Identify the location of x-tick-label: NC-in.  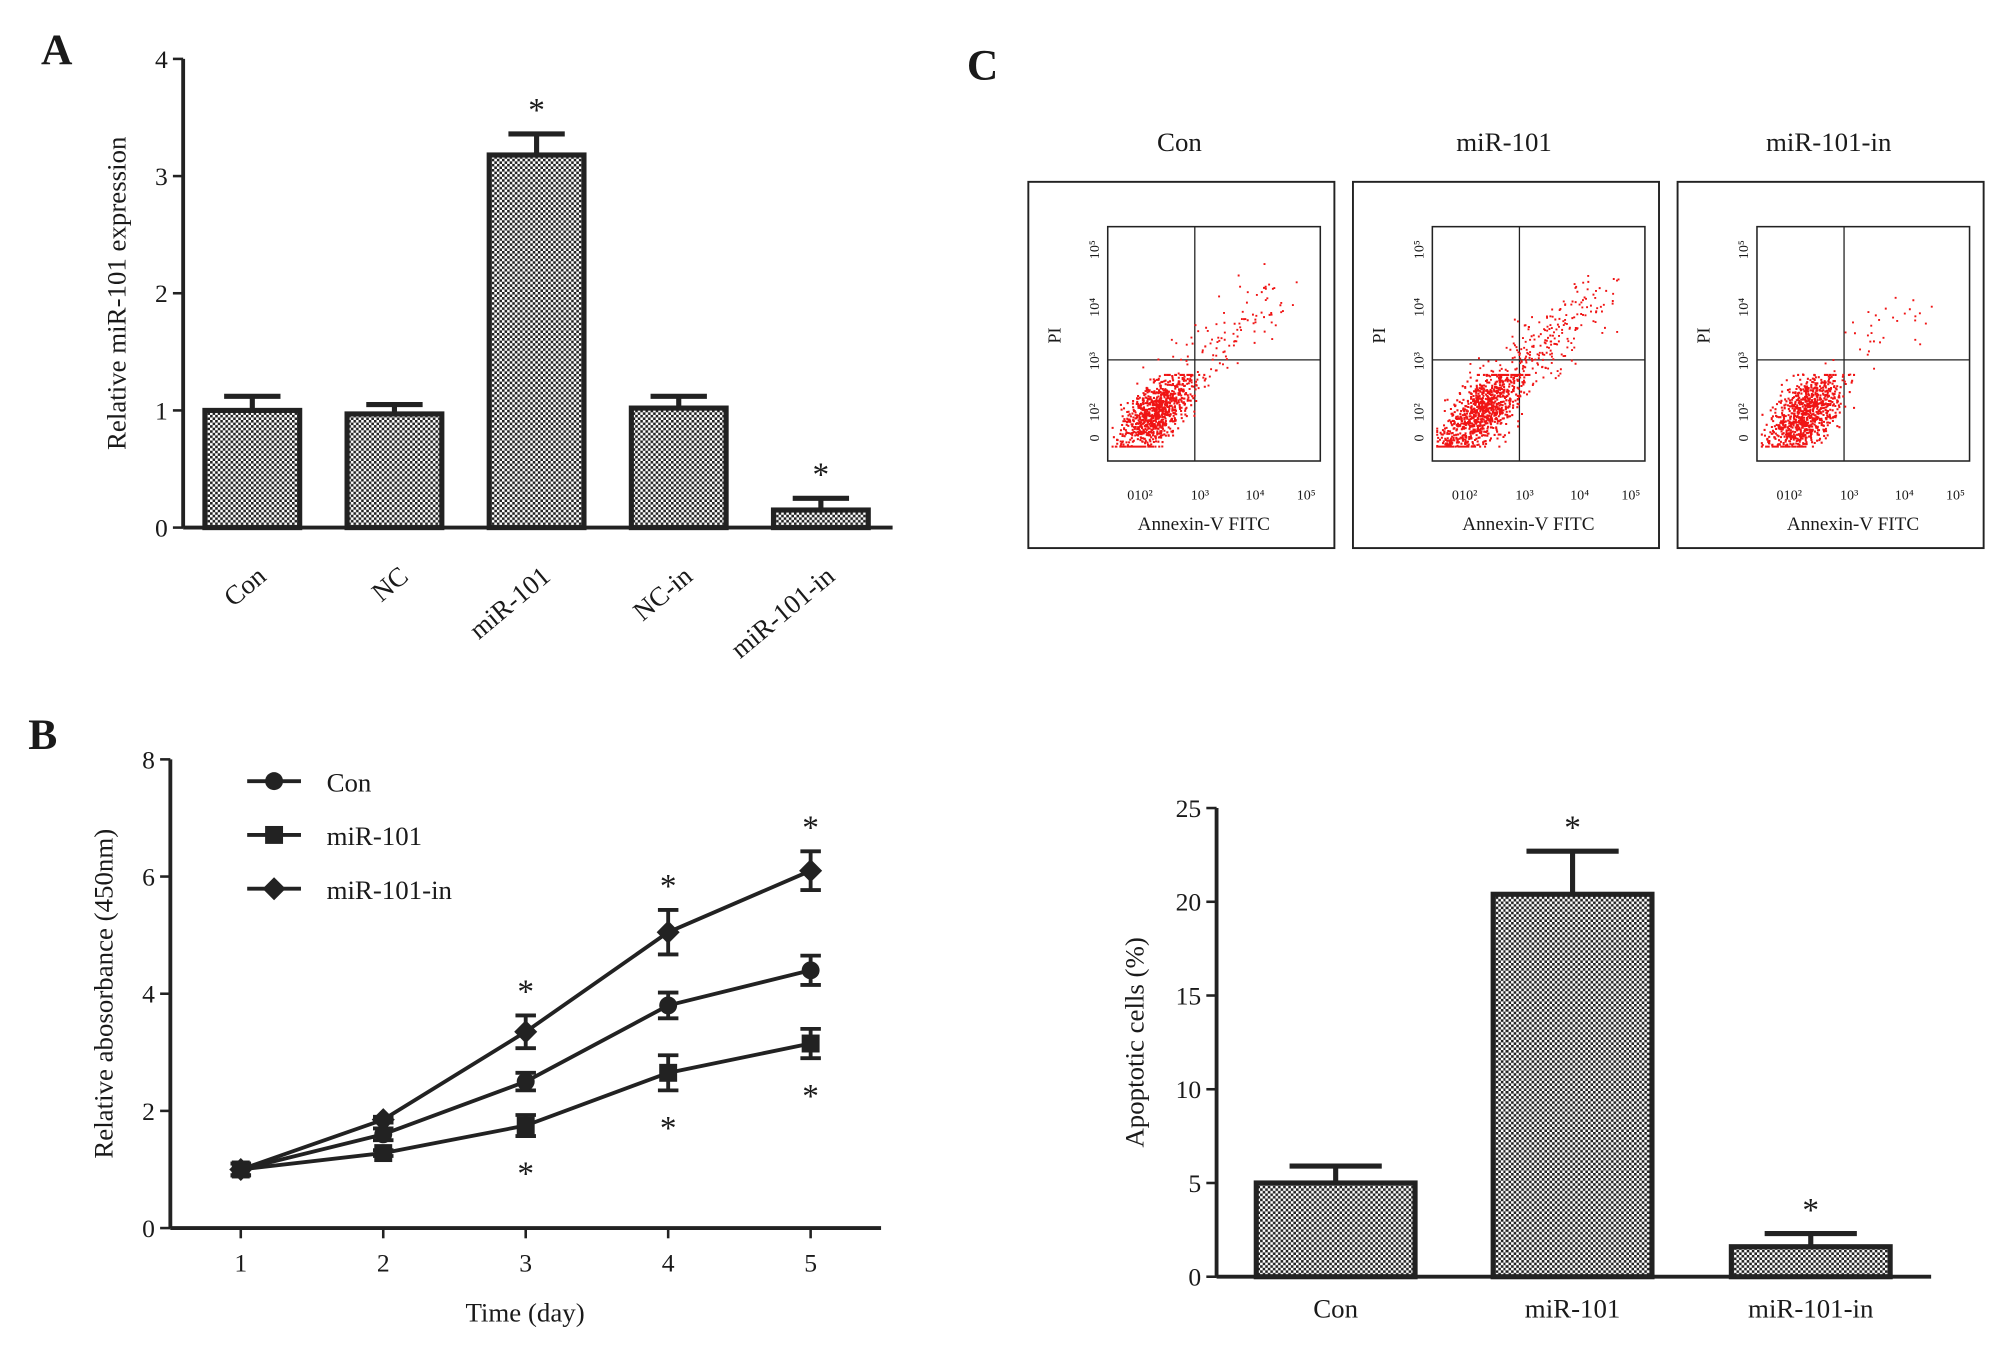
(662, 593).